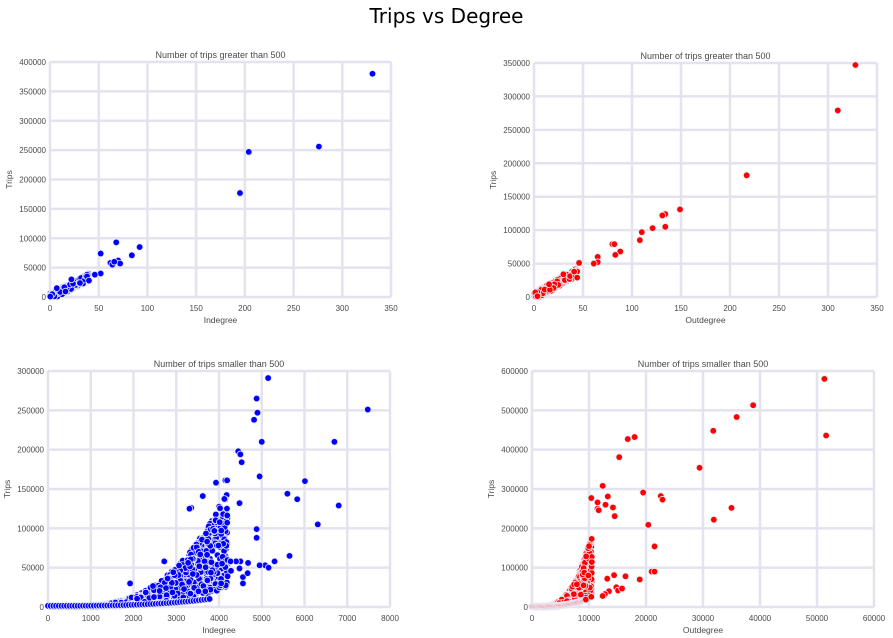 The image size is (893, 638). Describe the element at coordinates (874, 618) in the screenshot. I see `x-tick-label: 60000` at that location.